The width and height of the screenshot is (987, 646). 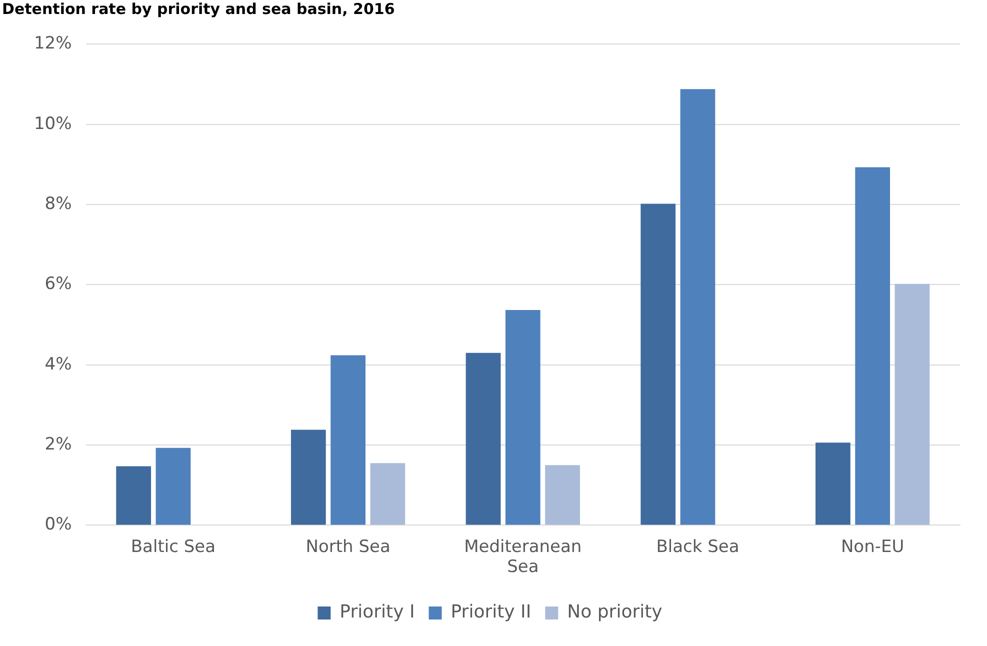 What do you see at coordinates (698, 546) in the screenshot?
I see `x-tick-label: Black Sea` at bounding box center [698, 546].